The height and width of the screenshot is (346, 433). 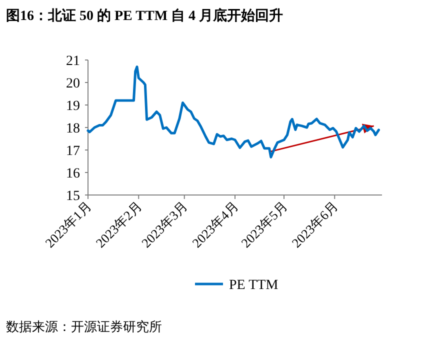 I want to click on legend-item: PE TTM, so click(x=236, y=285).